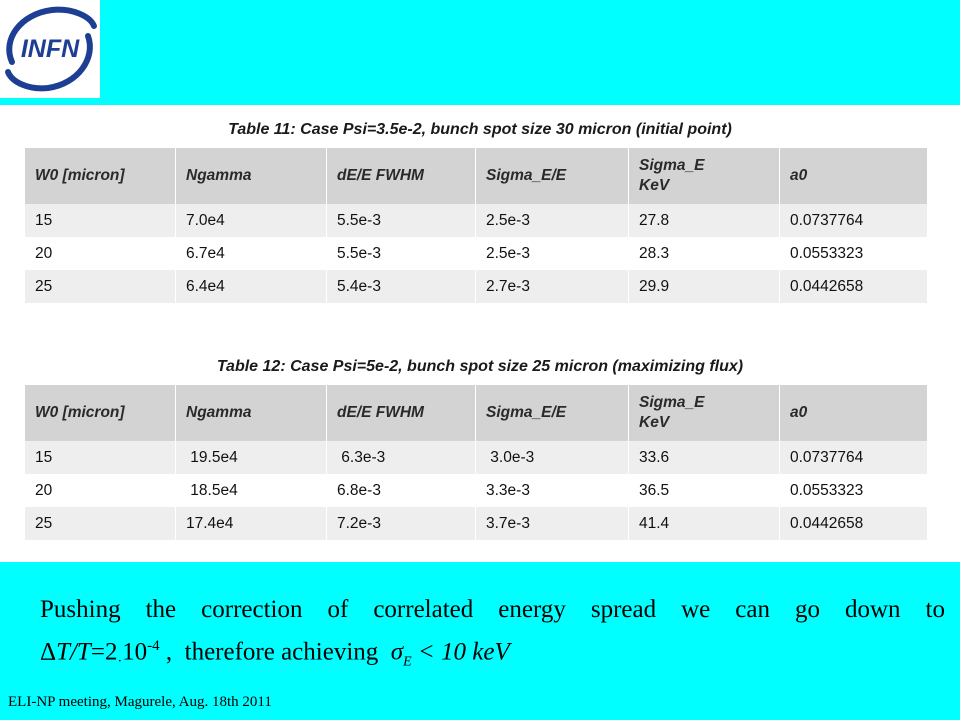 This screenshot has height=720, width=960. What do you see at coordinates (704, 490) in the screenshot?
I see `table-cell: 36.5` at bounding box center [704, 490].